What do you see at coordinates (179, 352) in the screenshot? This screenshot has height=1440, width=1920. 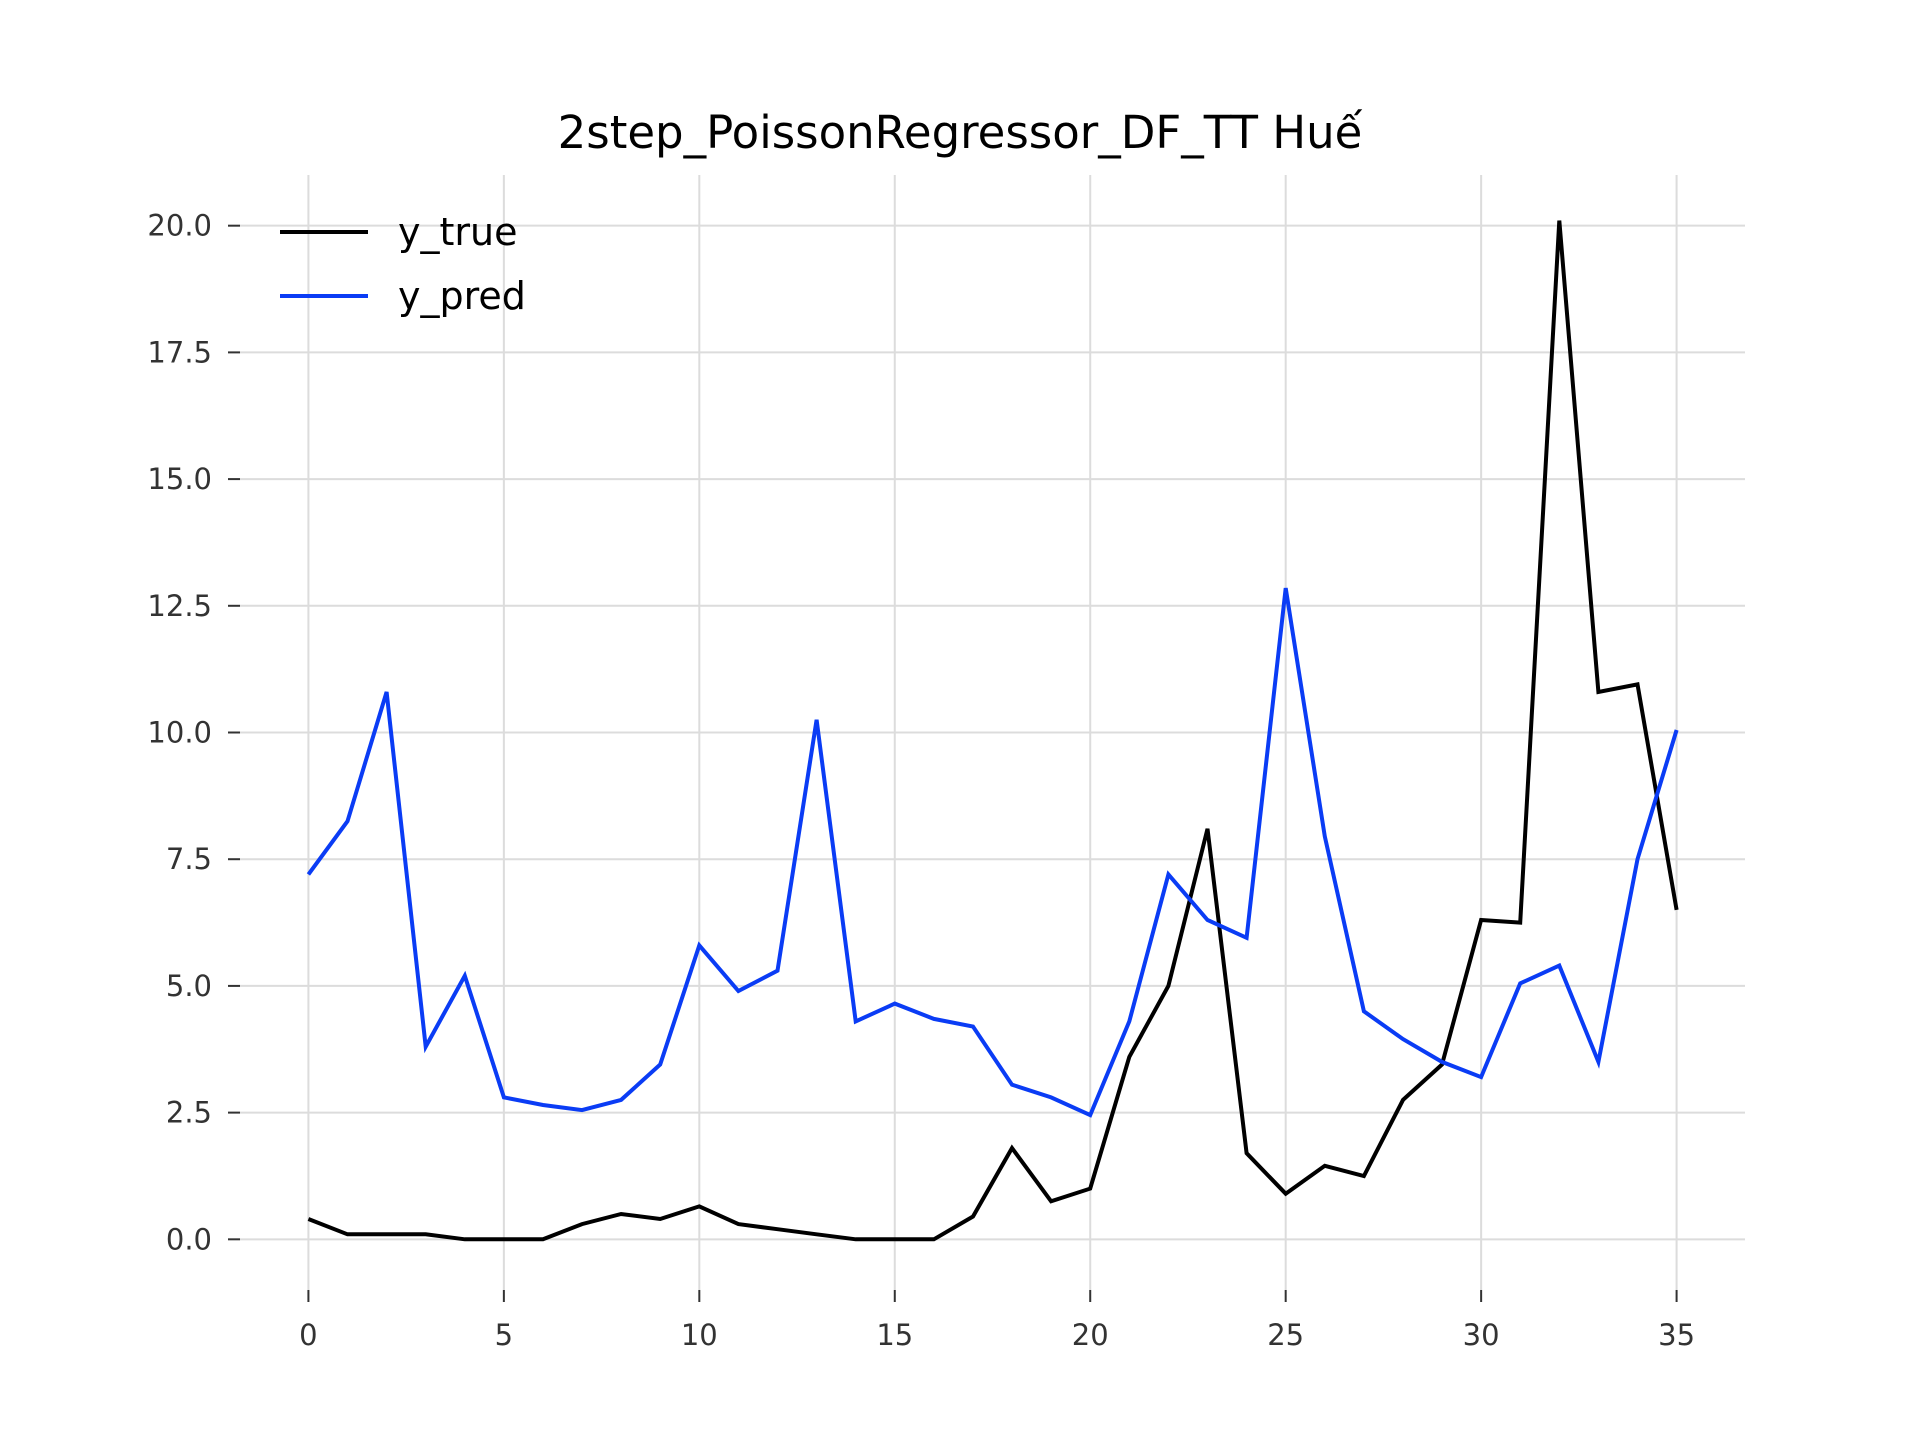 I see `y-tick-label: 17.5` at bounding box center [179, 352].